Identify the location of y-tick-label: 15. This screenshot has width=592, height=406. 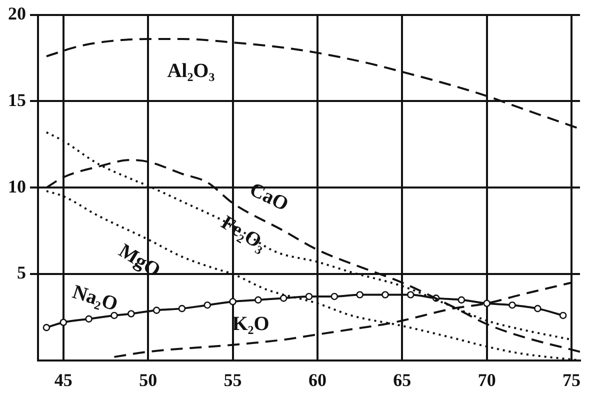
(17, 100).